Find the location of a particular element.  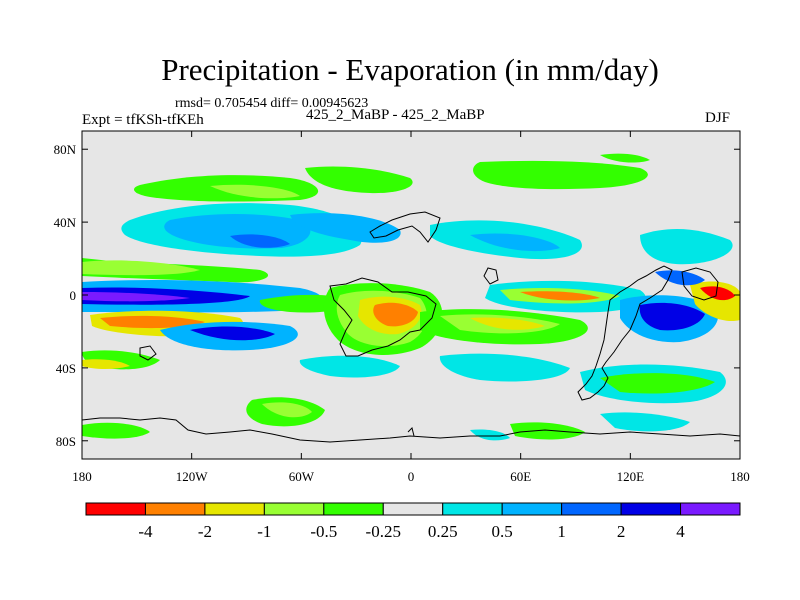

colorbar-label: -0.25 is located at coordinates (383, 531).